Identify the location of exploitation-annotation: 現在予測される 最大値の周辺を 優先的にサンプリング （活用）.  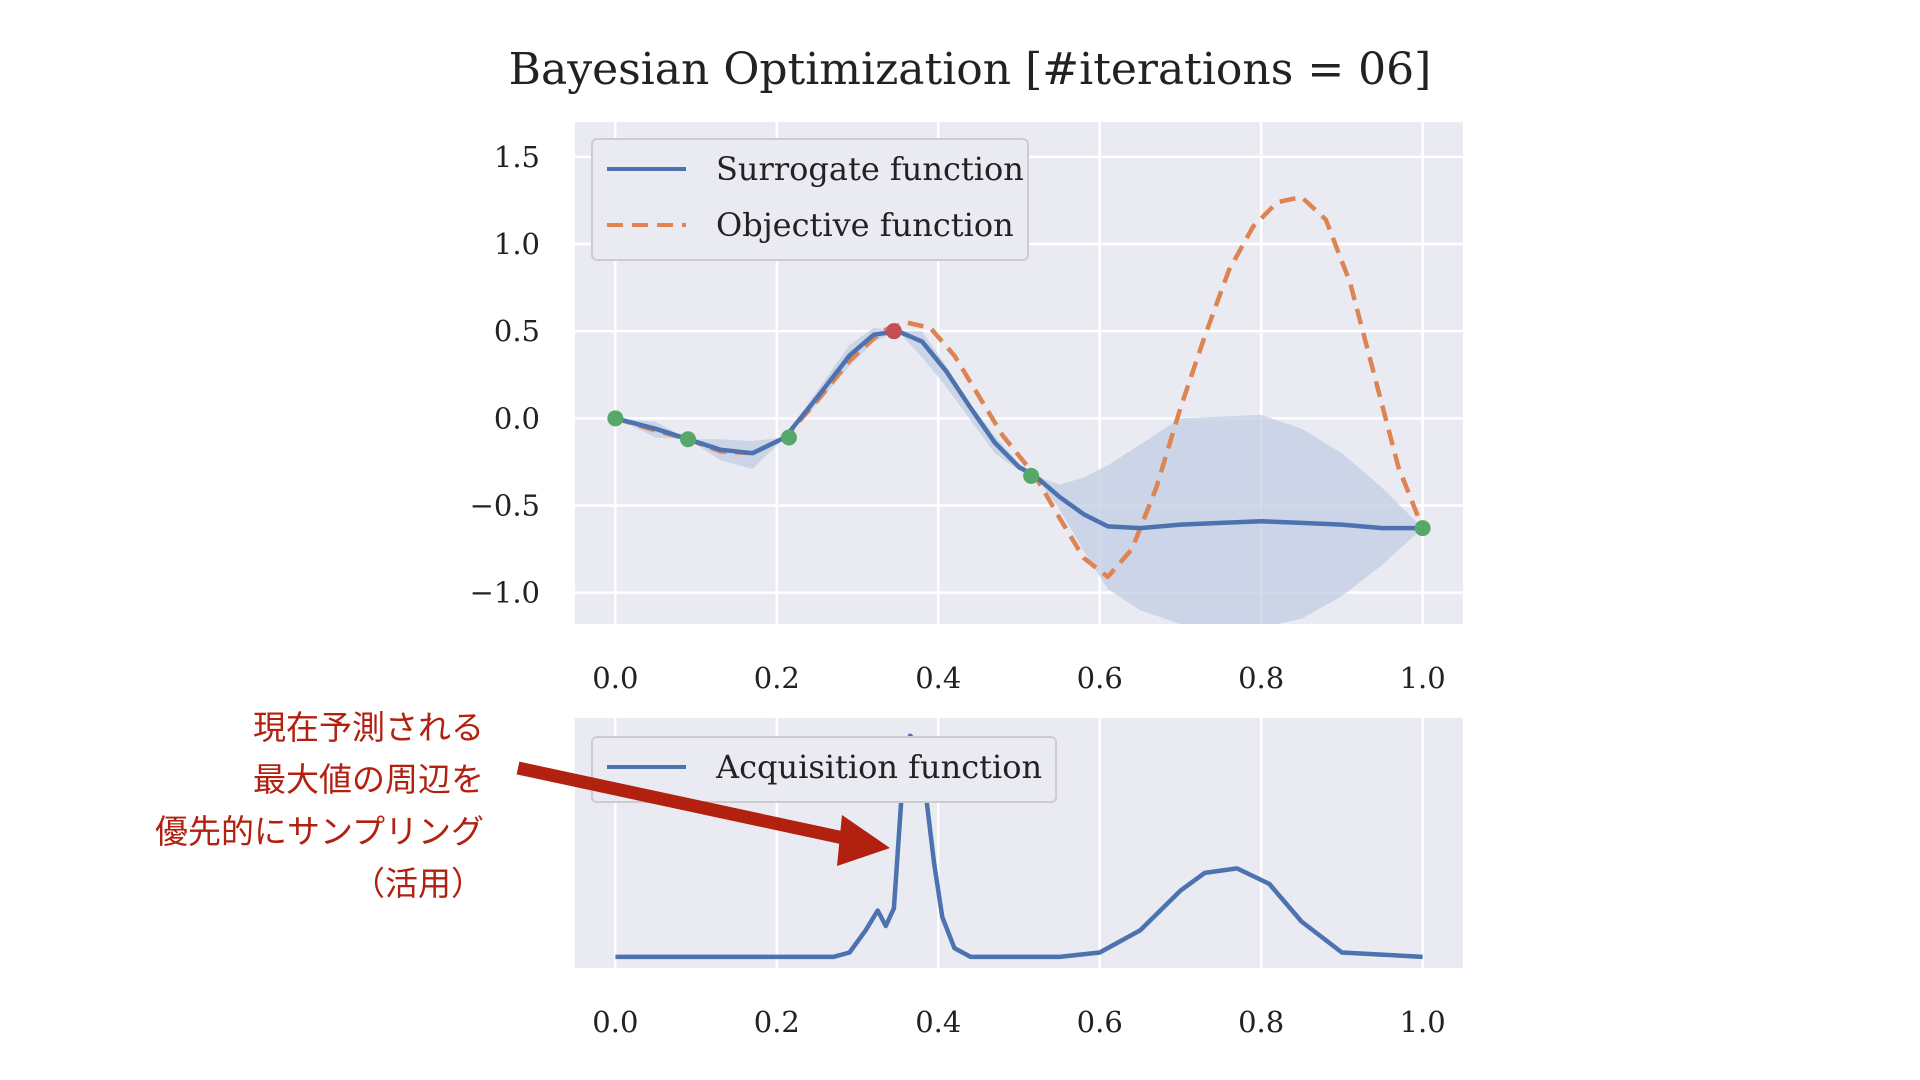
(274, 806).